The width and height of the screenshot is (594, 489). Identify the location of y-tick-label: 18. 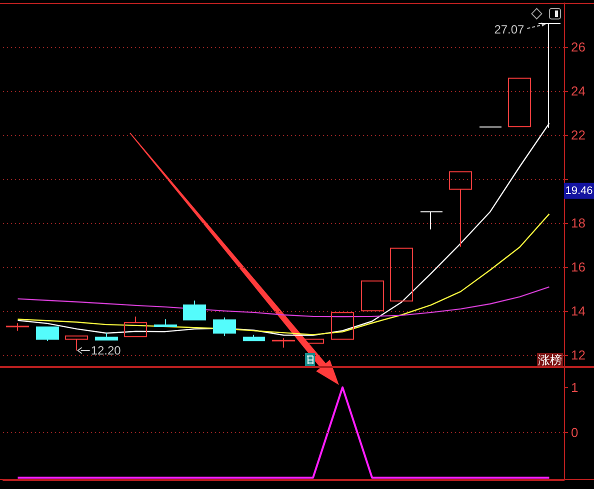
(578, 222).